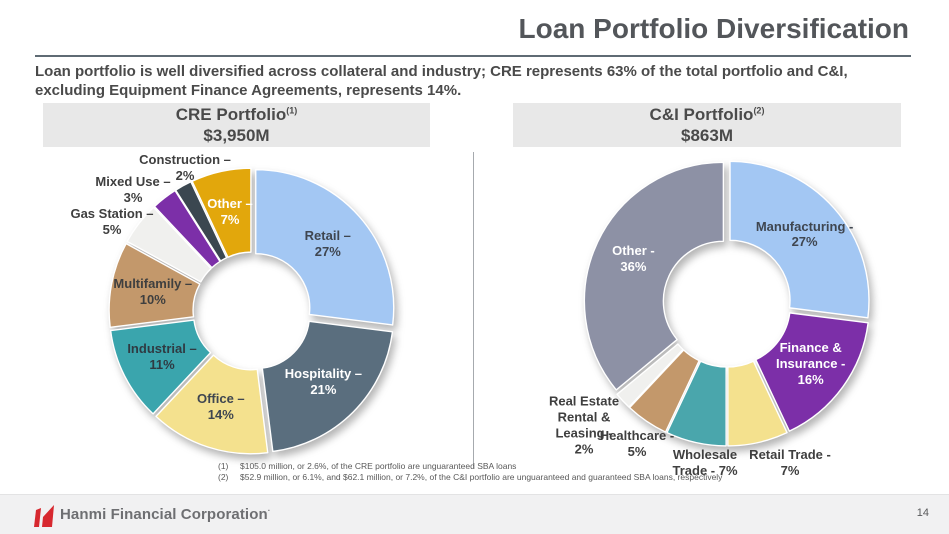  I want to click on donut-slice-real-estate-rental-leasing, so click(650, 375).